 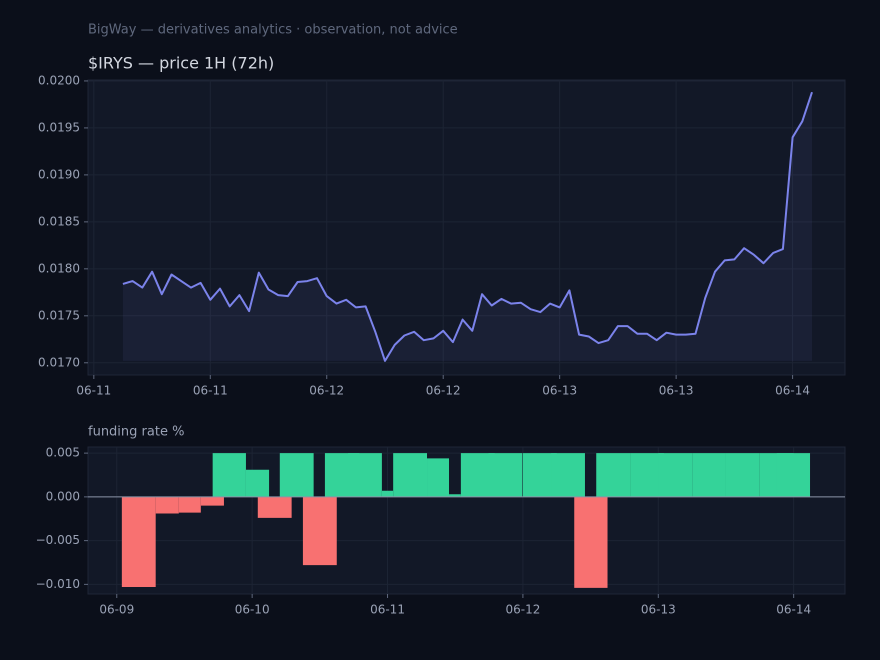 What do you see at coordinates (252, 610) in the screenshot?
I see `x-tick-label: 06-10` at bounding box center [252, 610].